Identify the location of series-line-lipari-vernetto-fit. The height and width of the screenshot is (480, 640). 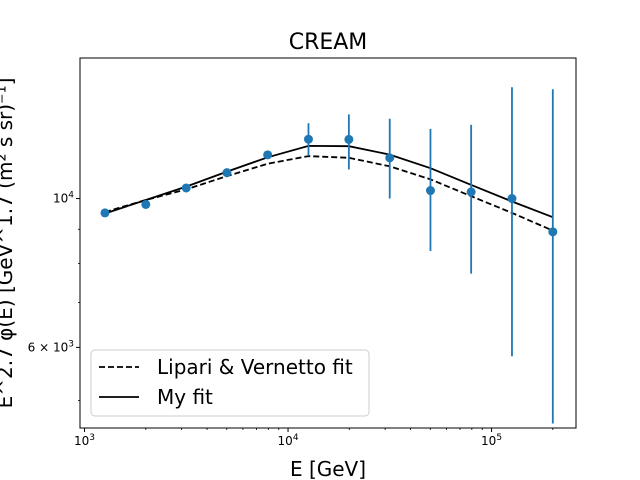
(329, 193).